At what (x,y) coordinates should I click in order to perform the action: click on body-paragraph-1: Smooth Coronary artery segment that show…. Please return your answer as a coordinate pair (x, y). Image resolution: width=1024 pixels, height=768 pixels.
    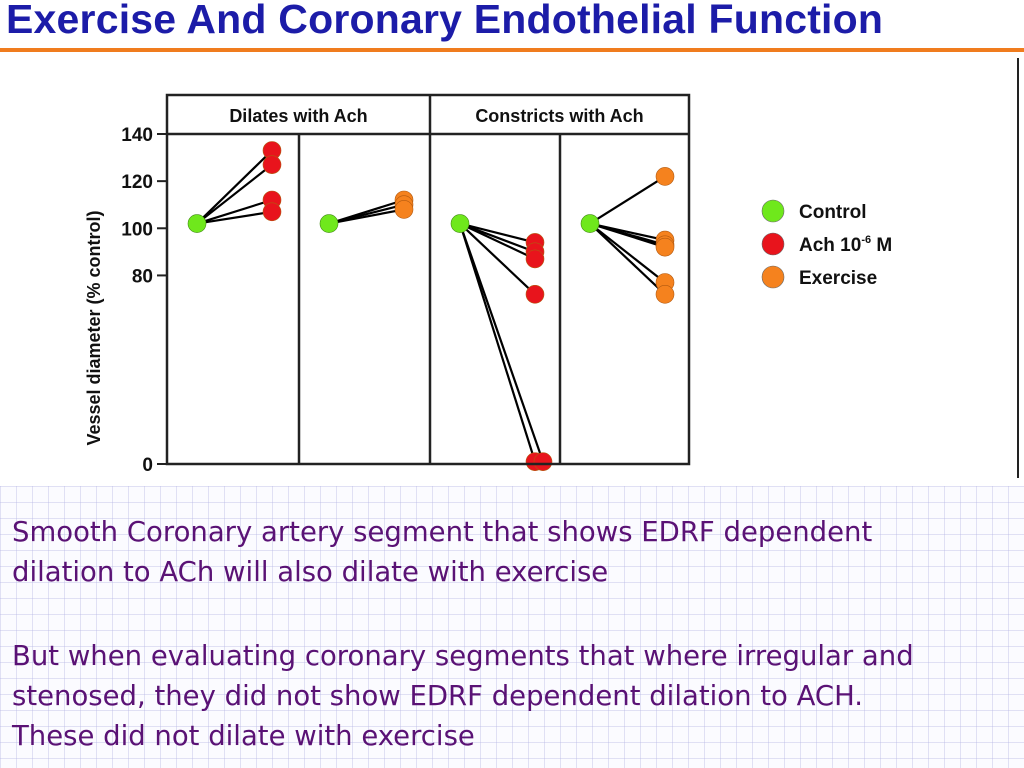
    Looking at the image, I should click on (512, 552).